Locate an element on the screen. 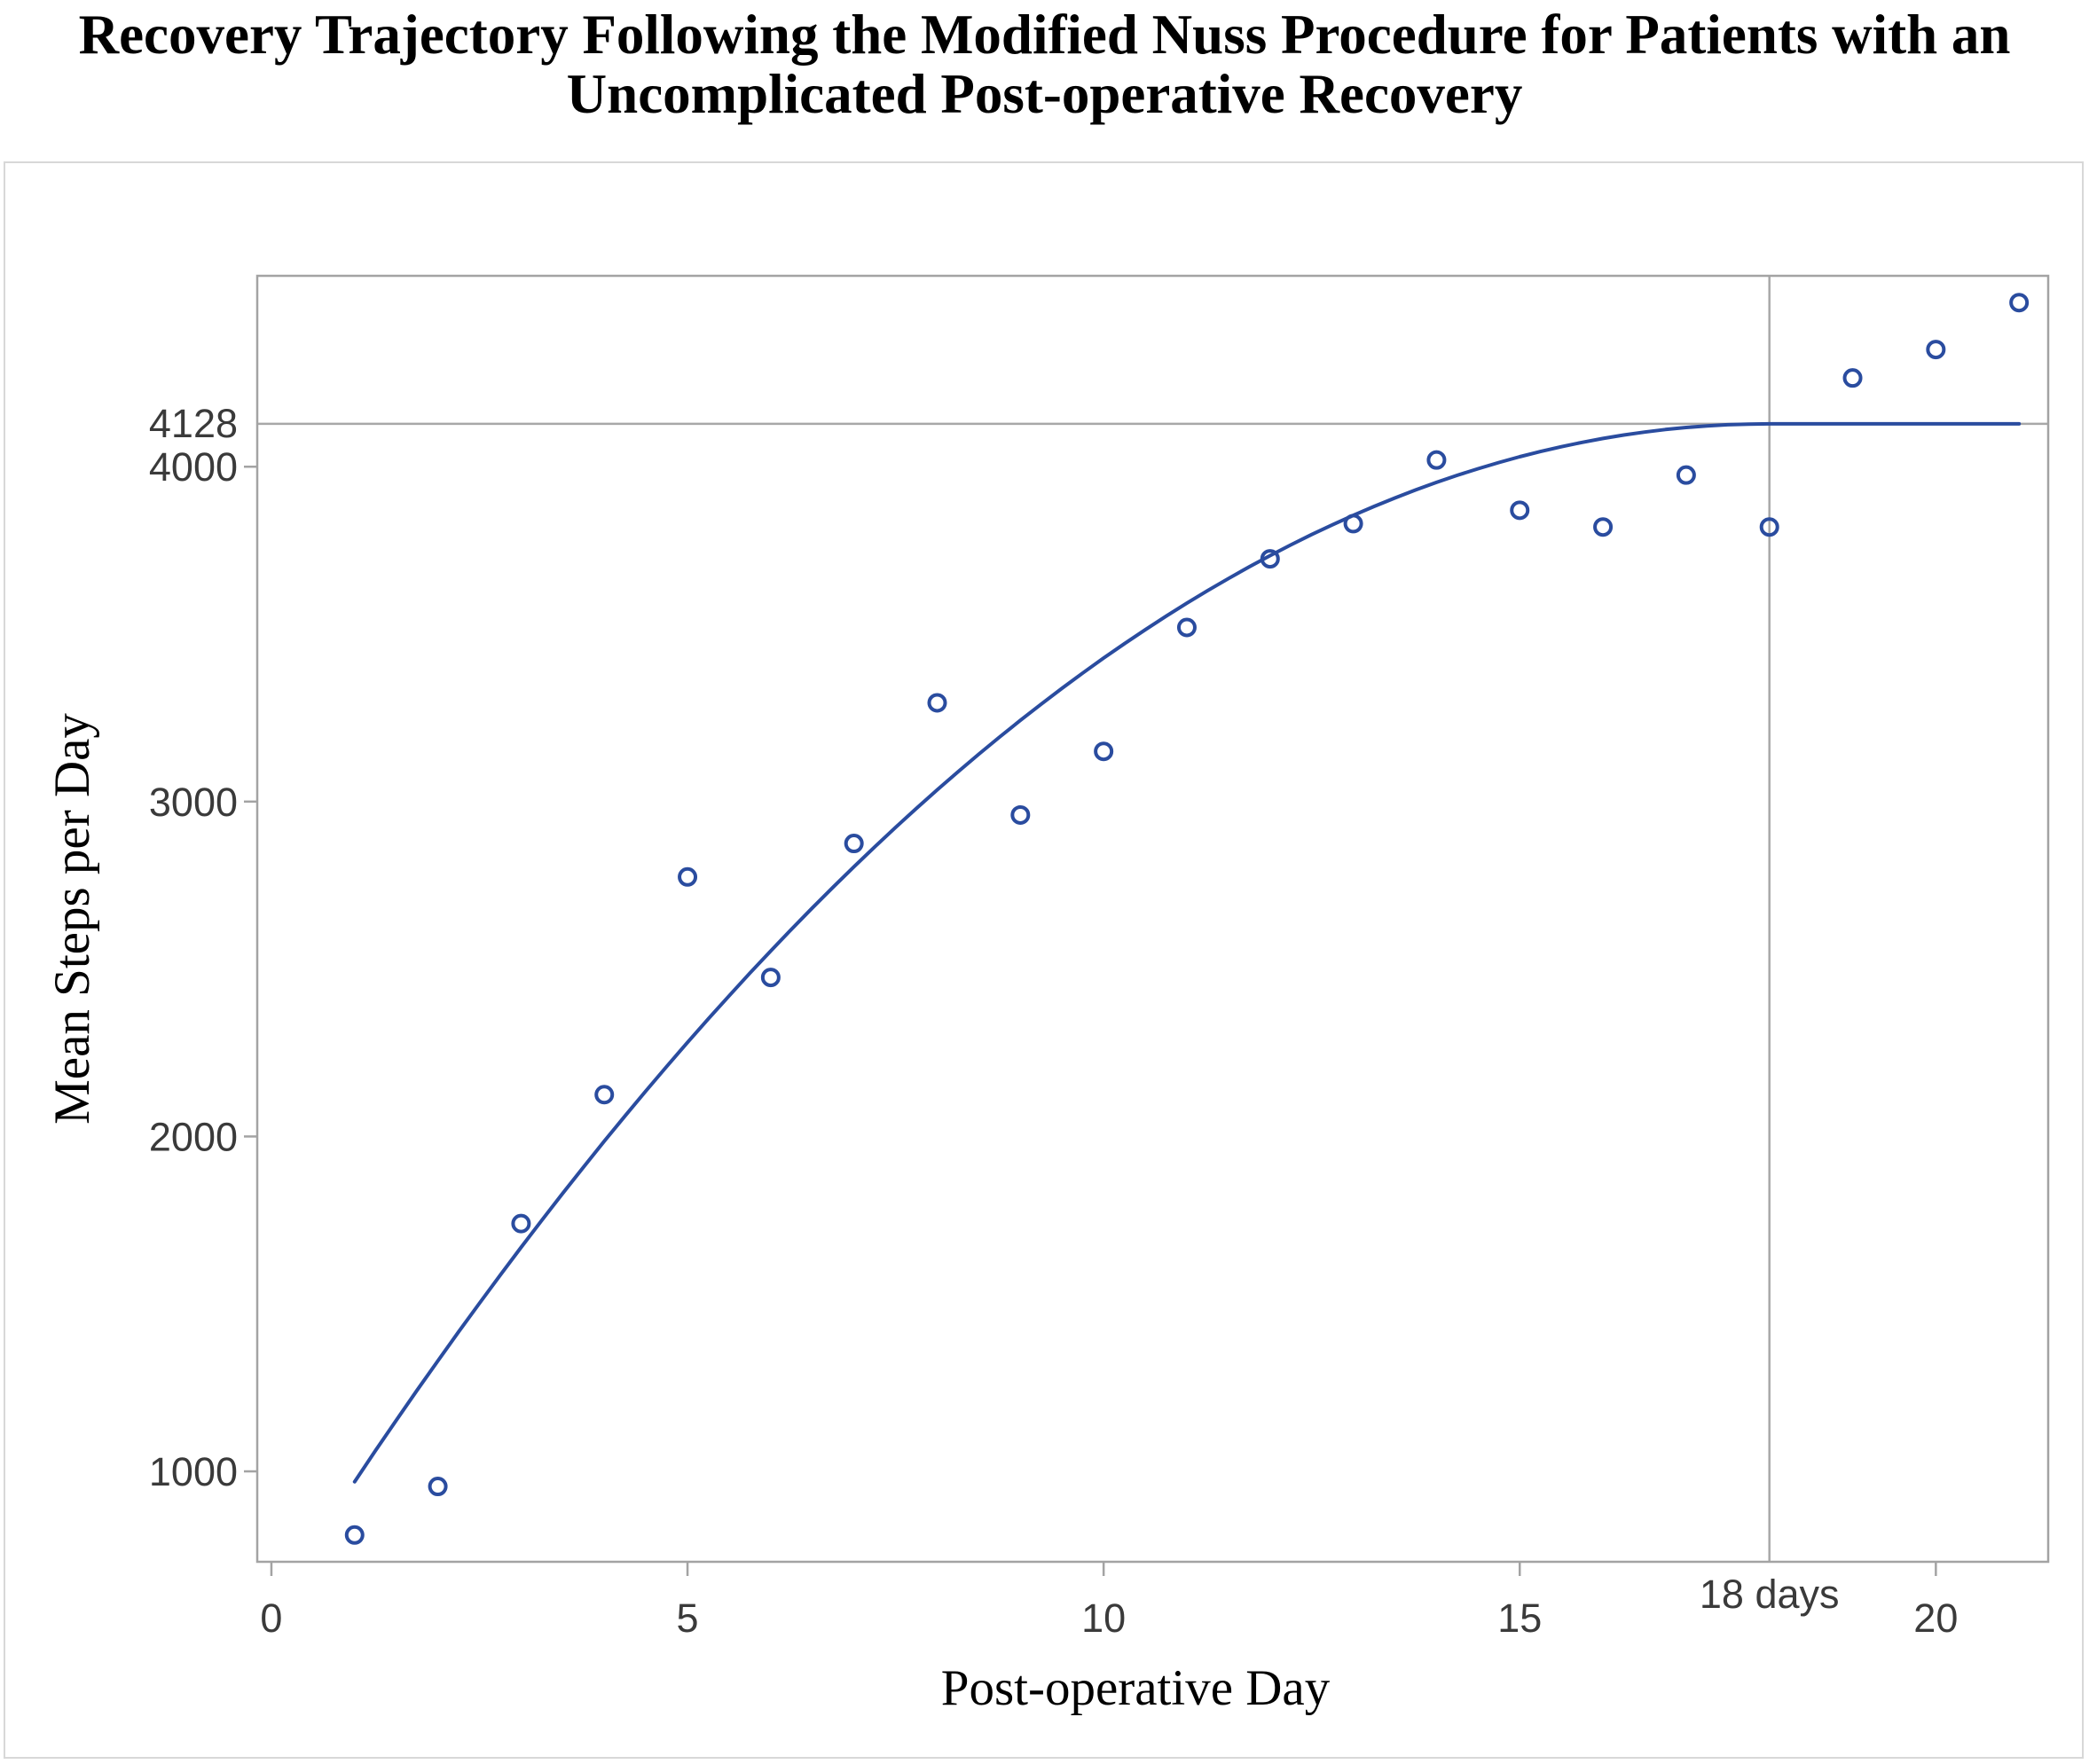 The image size is (2089, 1764). reference-label-4128: 4128 is located at coordinates (193, 423).